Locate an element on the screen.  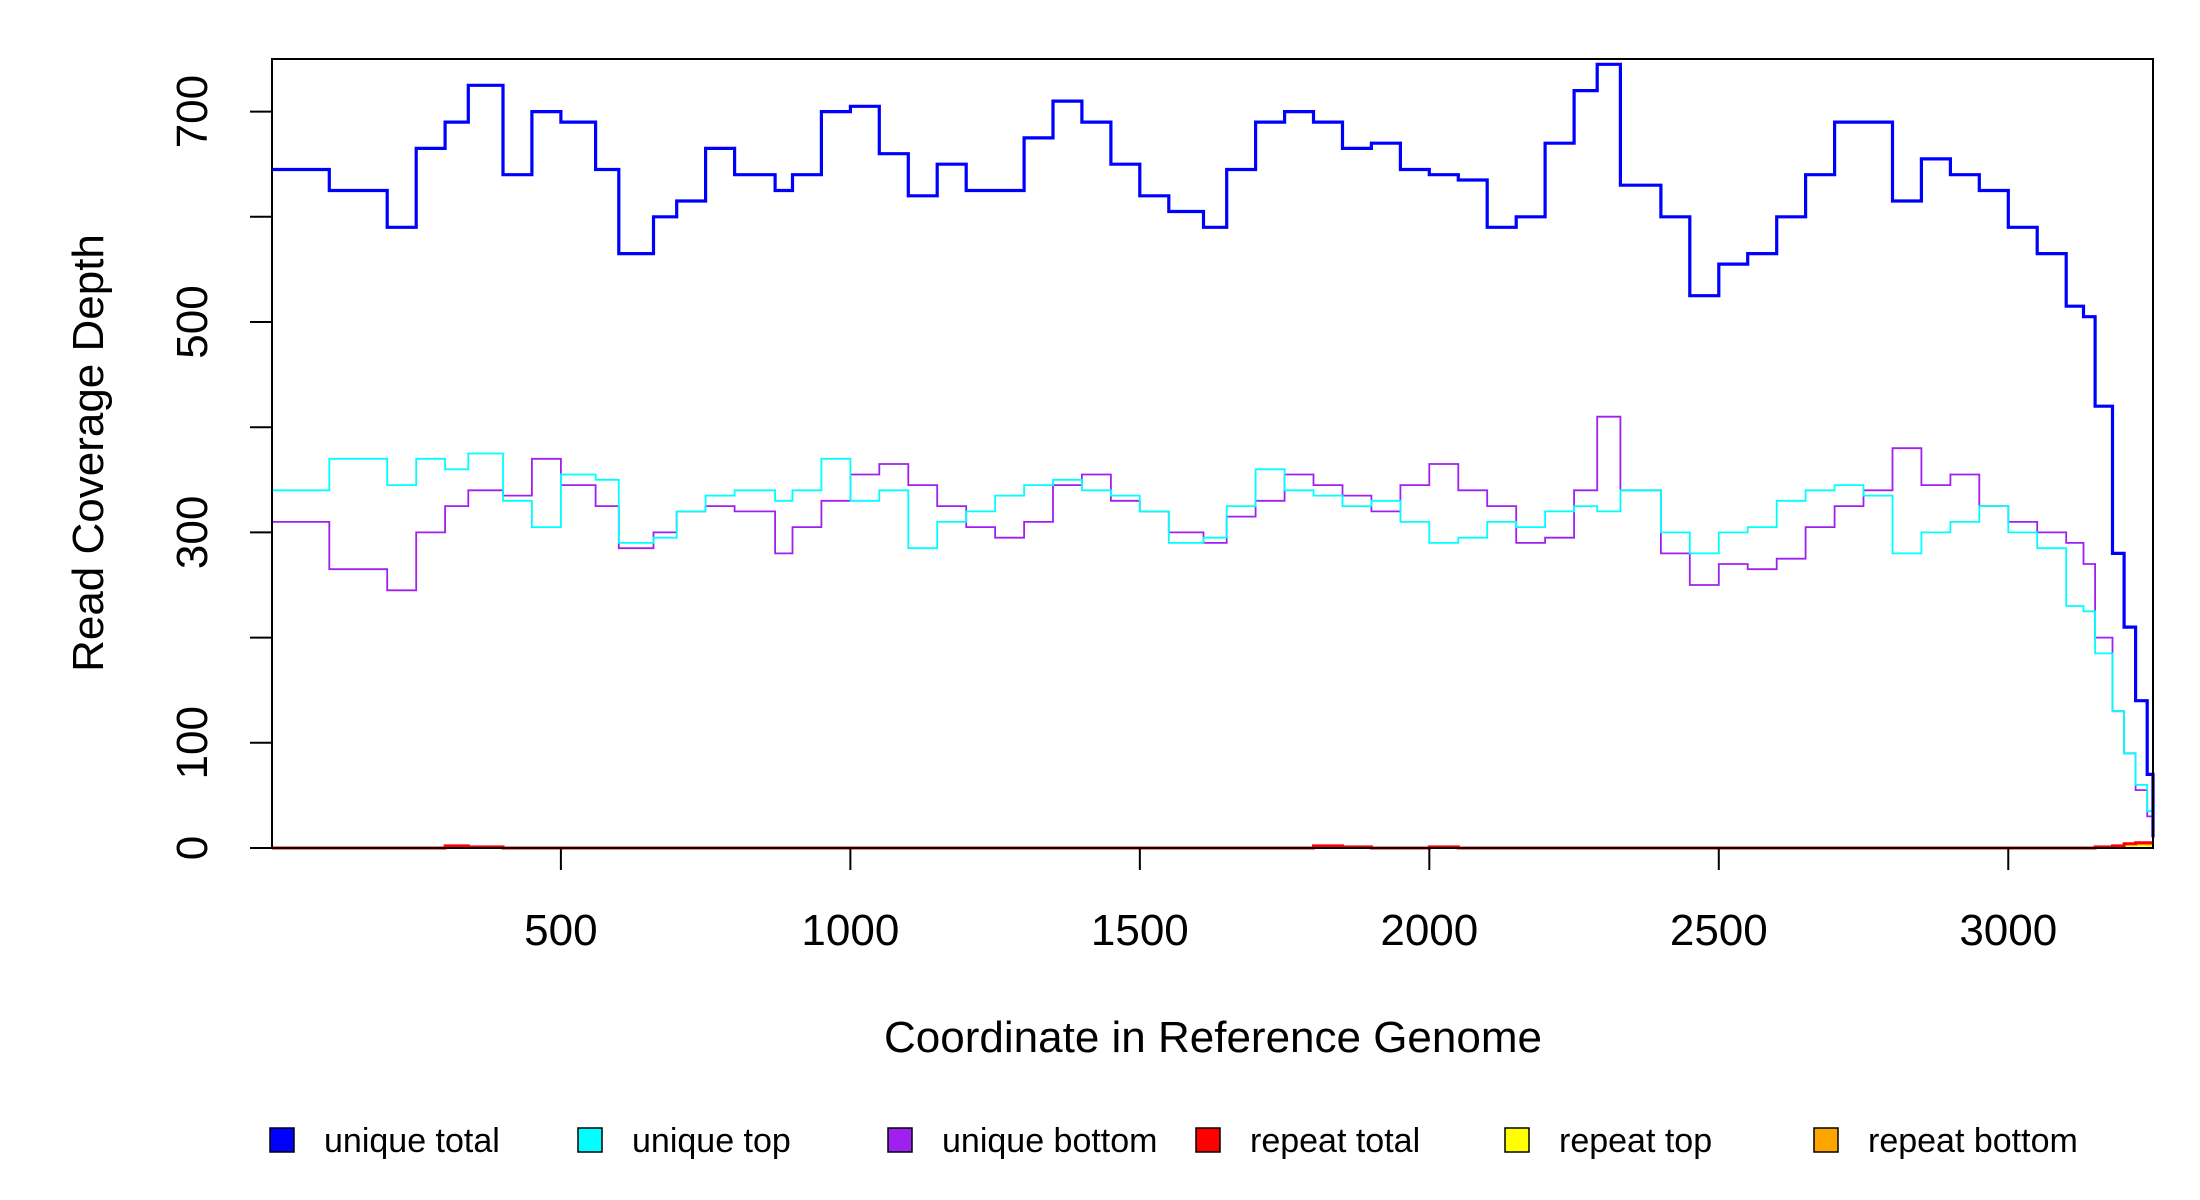
legend-swatch-repeat-bottom is located at coordinates (1826, 1140).